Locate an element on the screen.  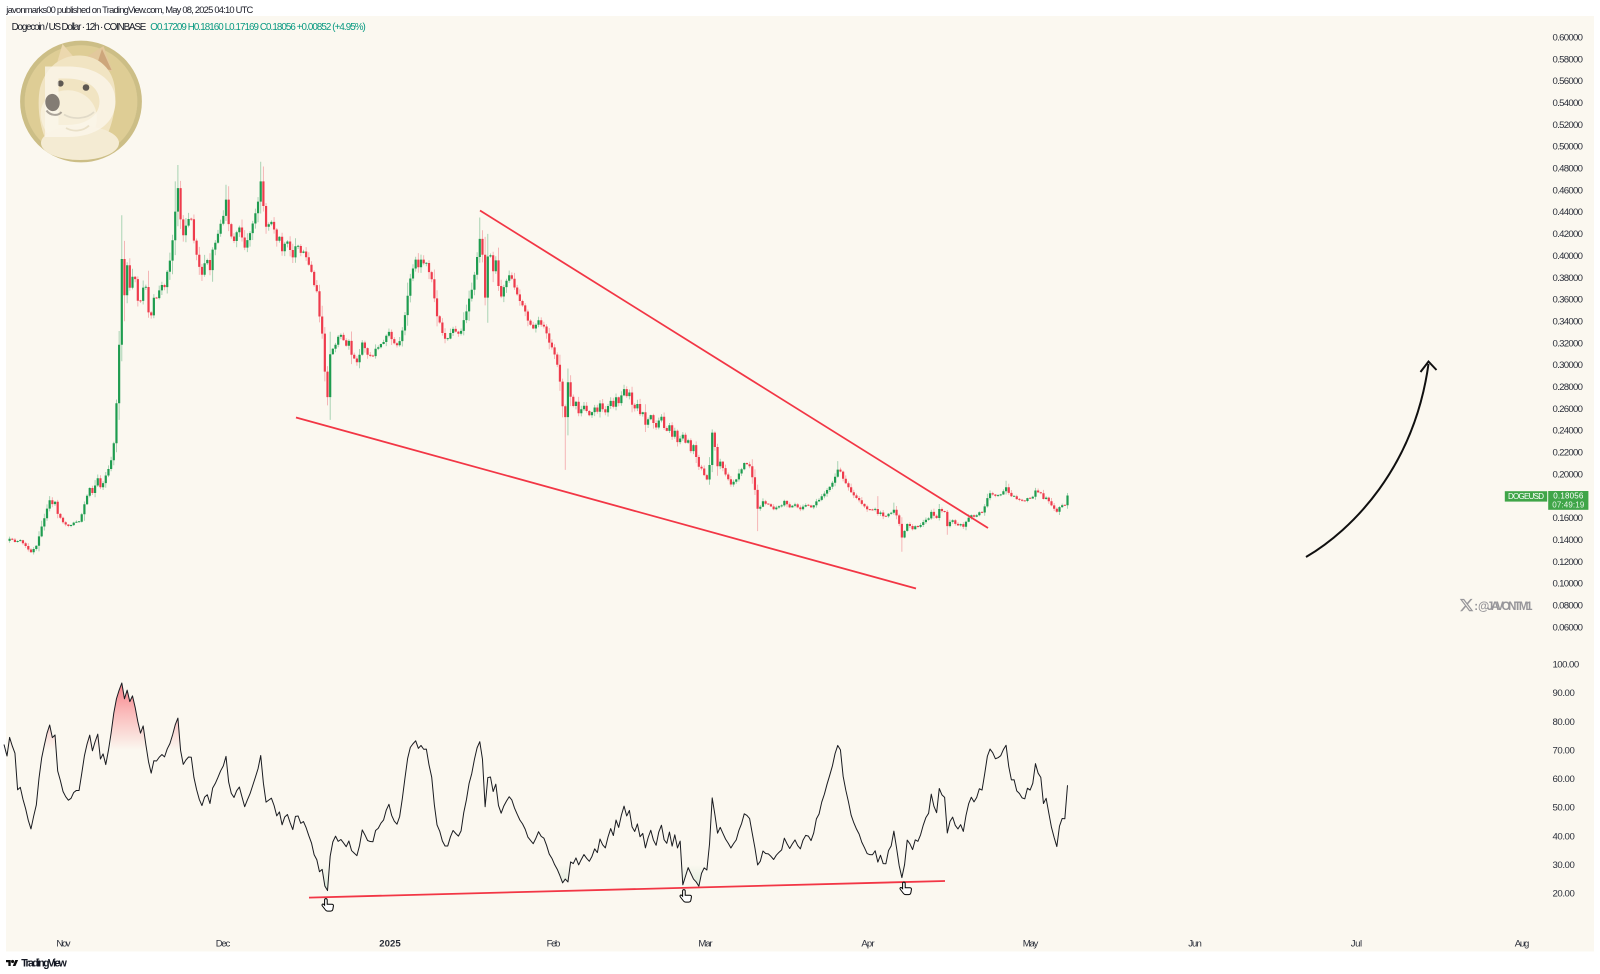
svg-text: Mar is located at coordinates (705, 944).